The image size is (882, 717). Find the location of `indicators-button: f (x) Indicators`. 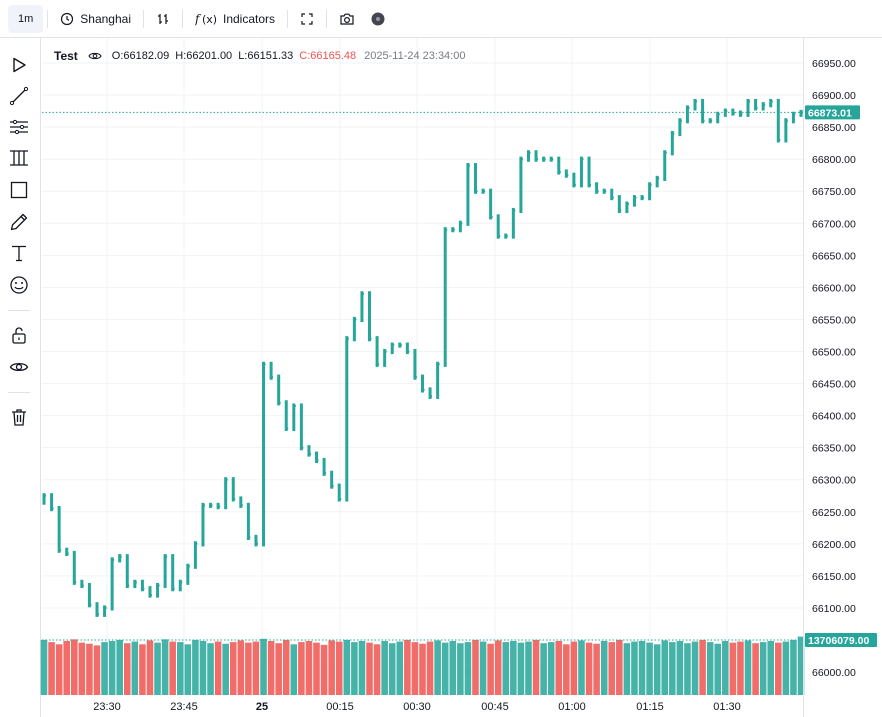

indicators-button: f (x) Indicators is located at coordinates (235, 19).